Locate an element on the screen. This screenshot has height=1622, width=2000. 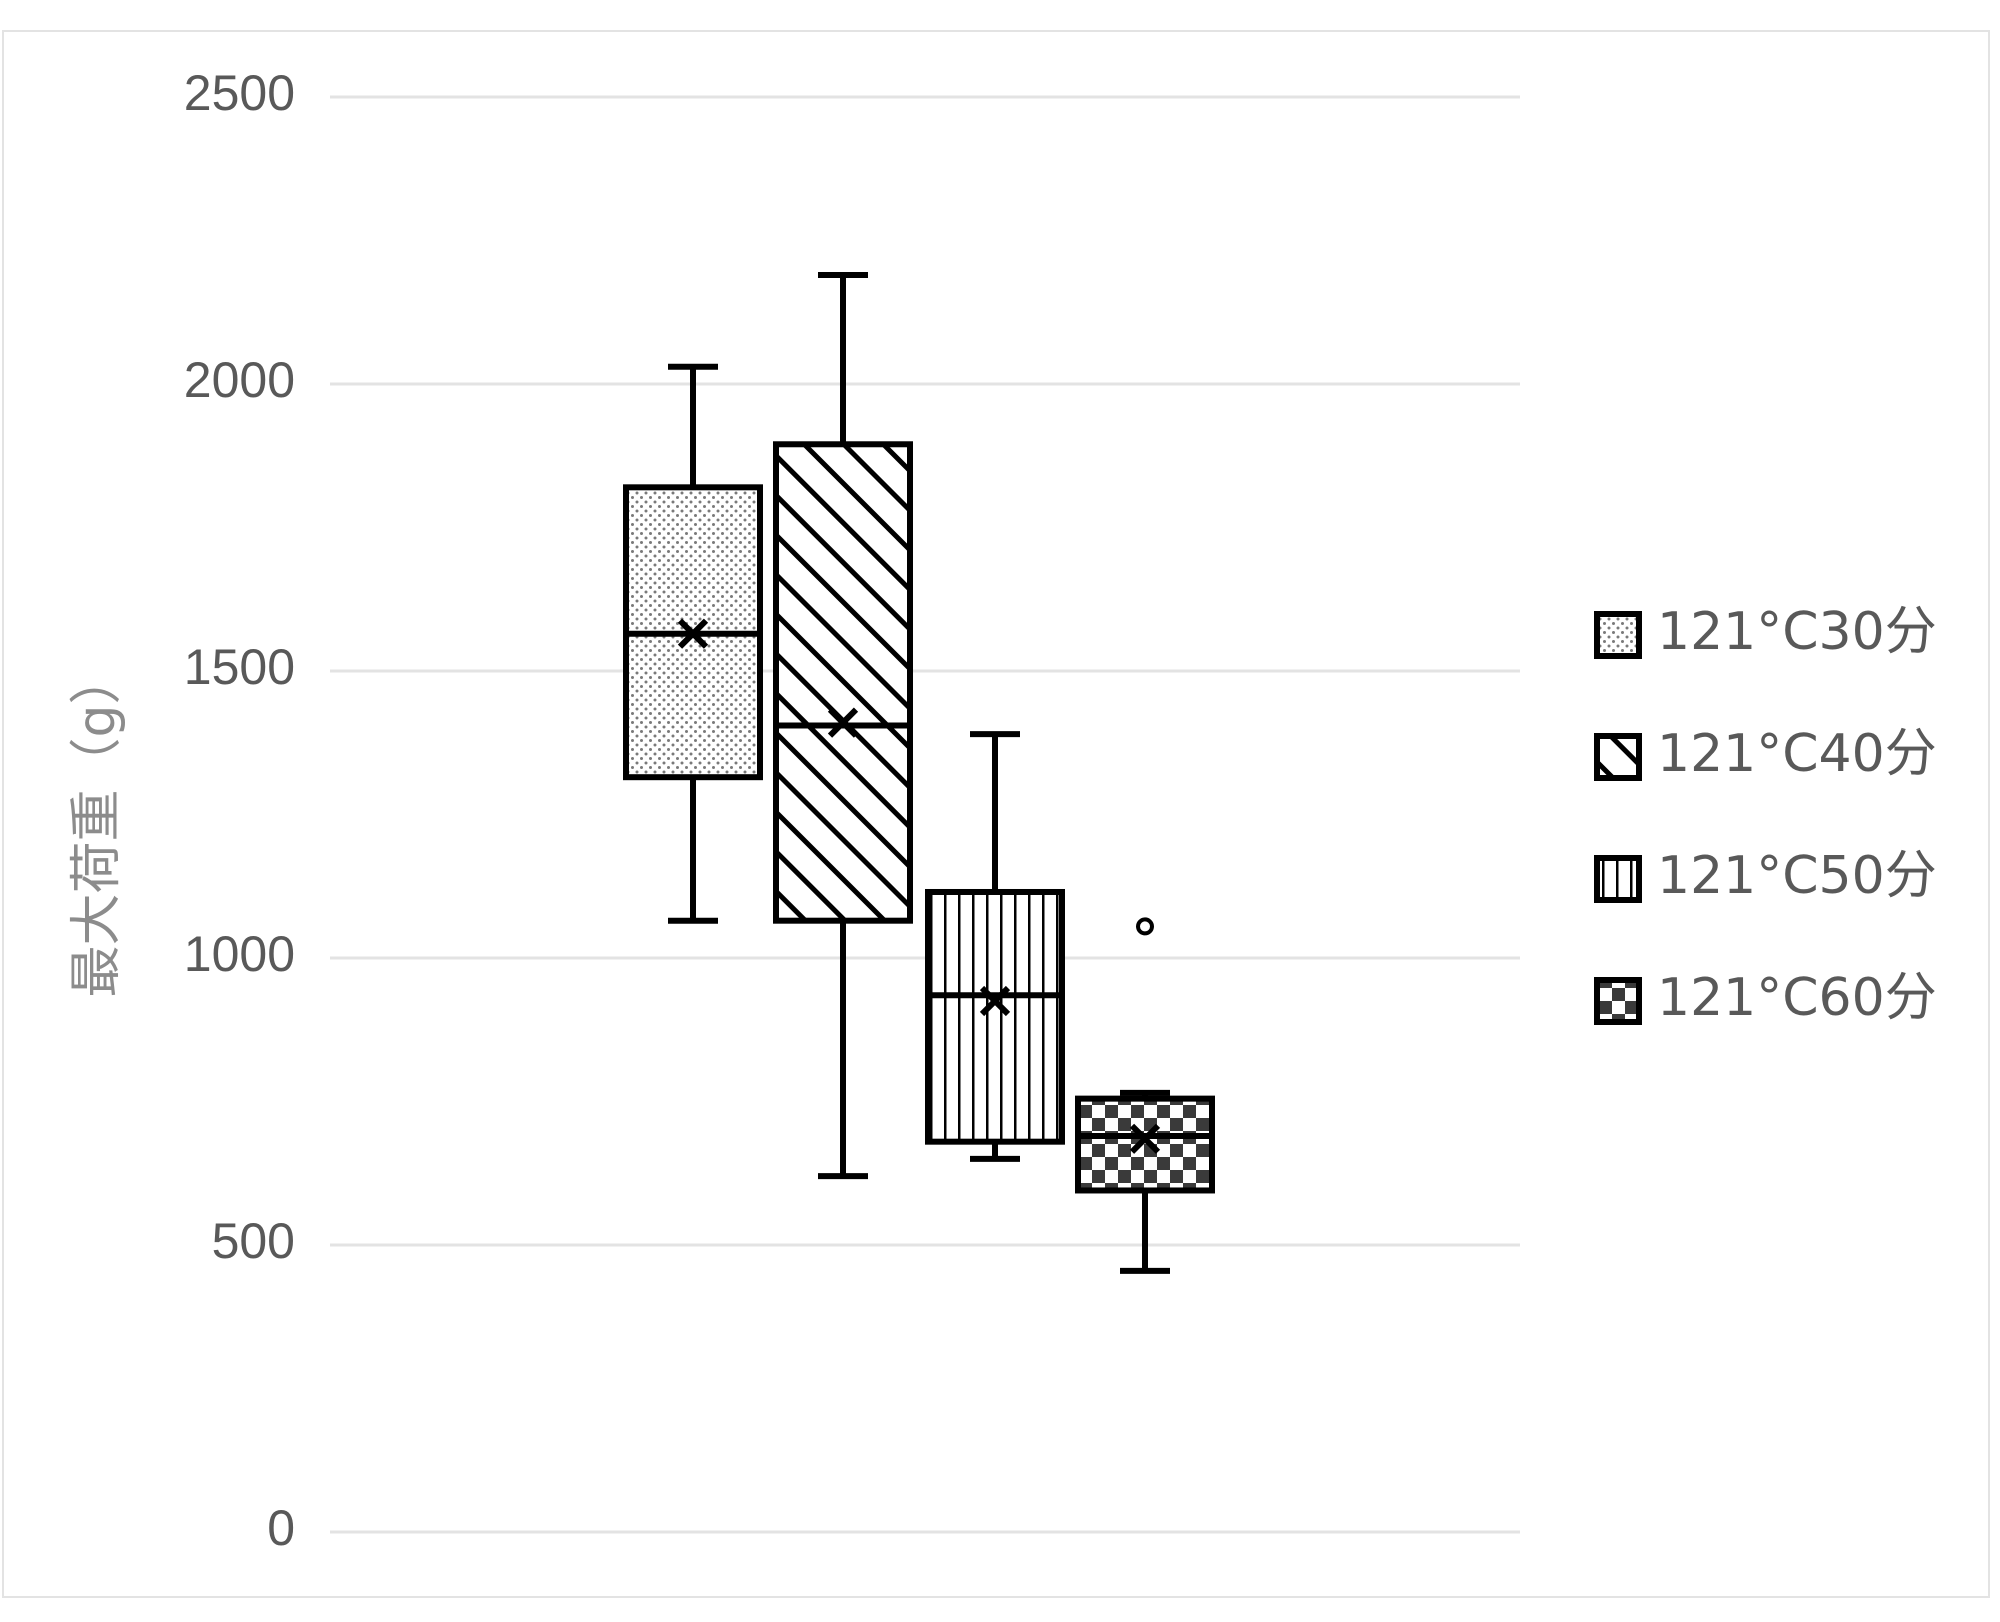
y-tick-label: 500 is located at coordinates (253, 1241).